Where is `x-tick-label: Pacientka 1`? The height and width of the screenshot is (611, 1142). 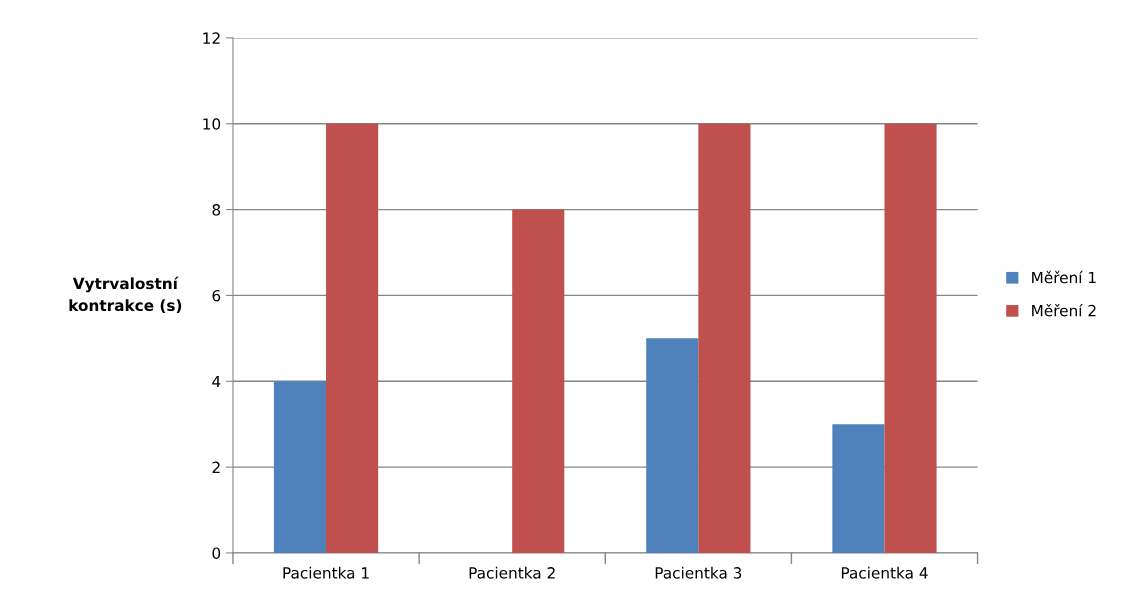 x-tick-label: Pacientka 1 is located at coordinates (326, 572).